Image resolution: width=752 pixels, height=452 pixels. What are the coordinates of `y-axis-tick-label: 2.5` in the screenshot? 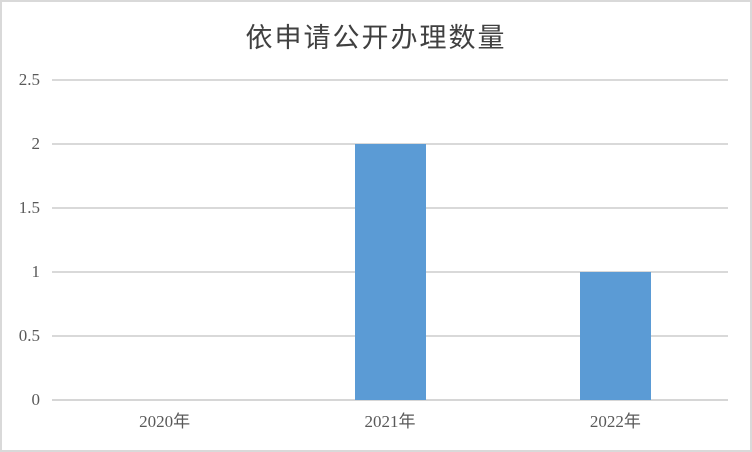 It's located at (29, 79).